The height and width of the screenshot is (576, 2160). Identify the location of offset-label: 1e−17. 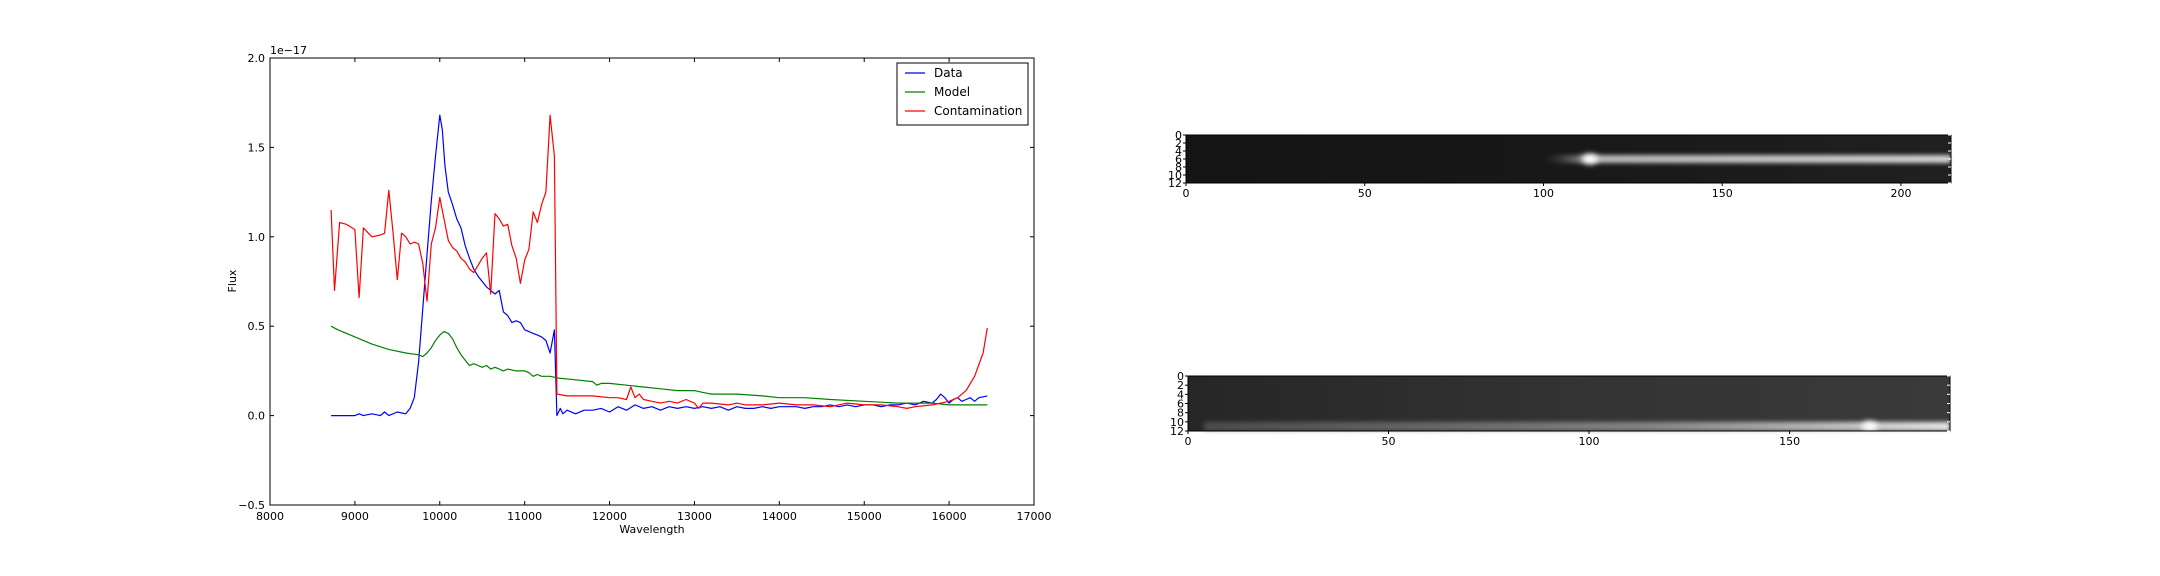
(288, 50).